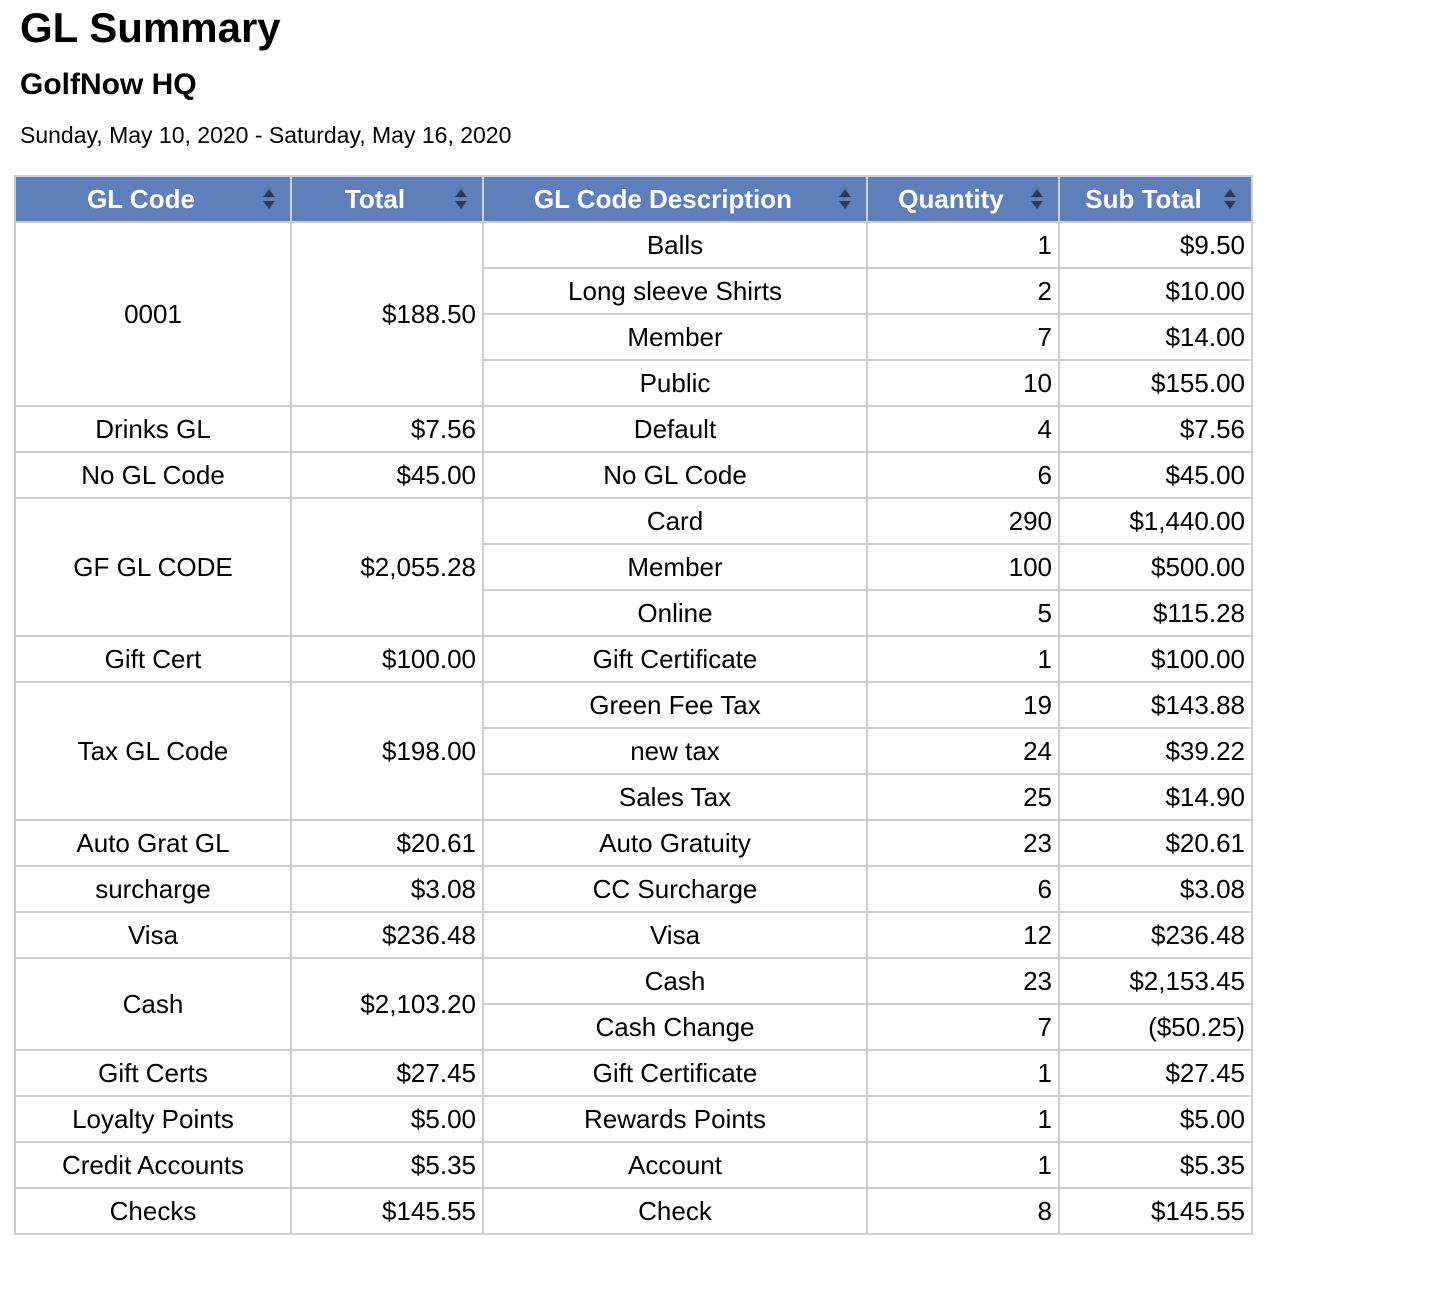 The width and height of the screenshot is (1442, 1289). I want to click on description-cell: Balls, so click(675, 245).